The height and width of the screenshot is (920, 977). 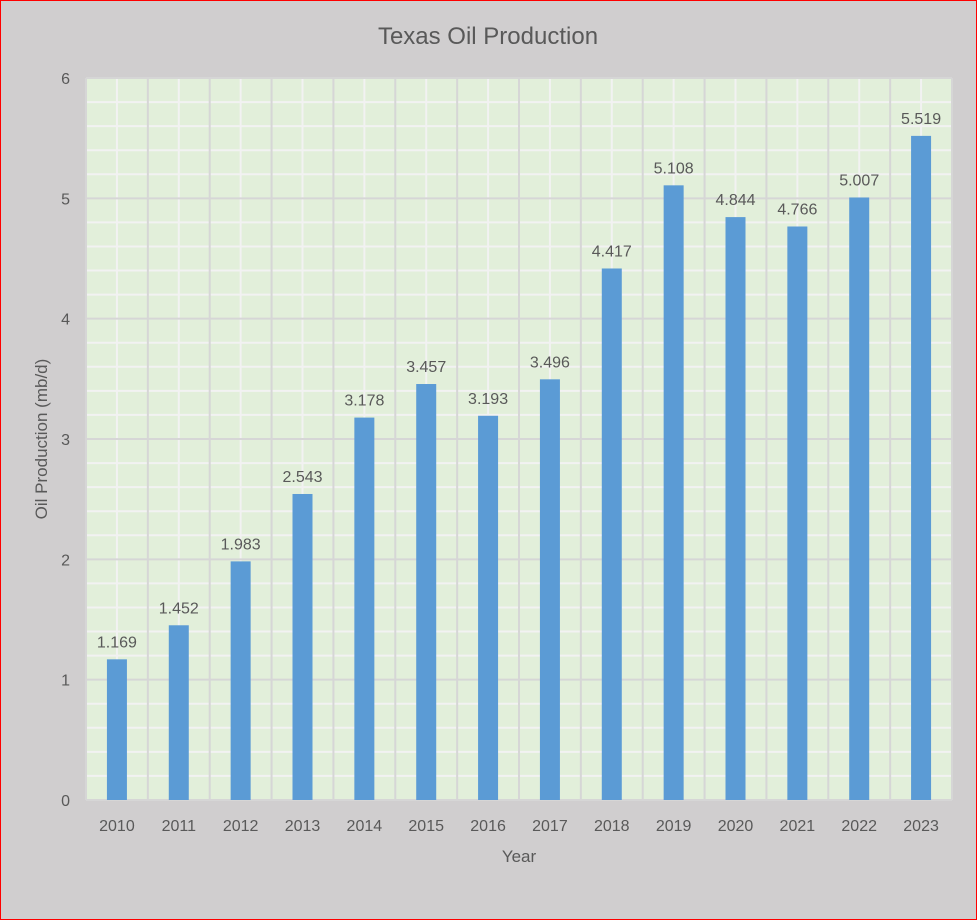 What do you see at coordinates (550, 362) in the screenshot?
I see `data-label: 3.496` at bounding box center [550, 362].